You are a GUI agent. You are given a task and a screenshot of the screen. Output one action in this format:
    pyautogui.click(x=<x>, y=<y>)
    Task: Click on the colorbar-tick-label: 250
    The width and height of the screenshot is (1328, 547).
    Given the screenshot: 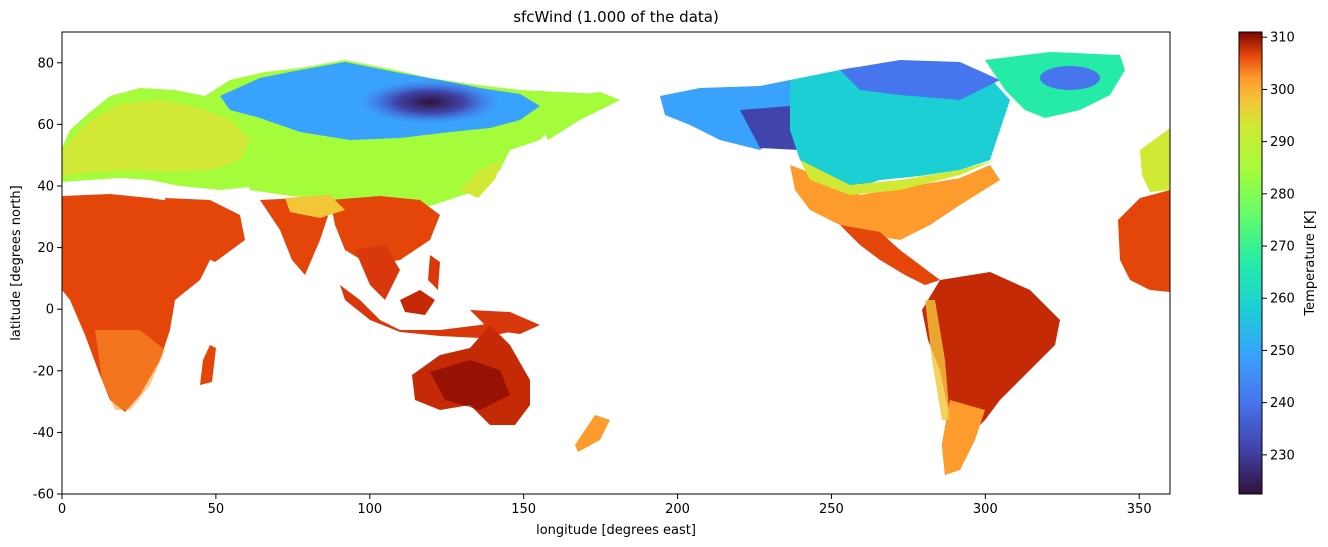 What is the action you would take?
    pyautogui.click(x=1282, y=351)
    